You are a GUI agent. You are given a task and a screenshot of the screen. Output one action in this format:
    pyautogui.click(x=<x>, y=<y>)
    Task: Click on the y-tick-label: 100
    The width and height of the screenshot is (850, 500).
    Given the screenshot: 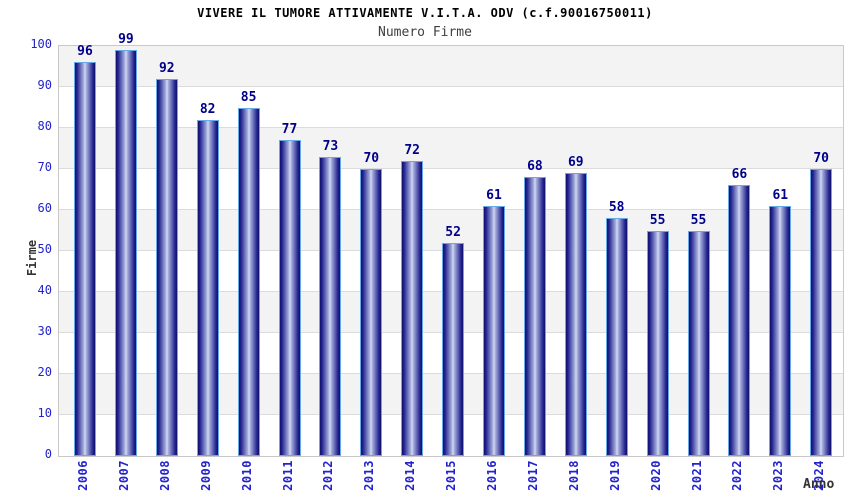 What is the action you would take?
    pyautogui.click(x=41, y=44)
    